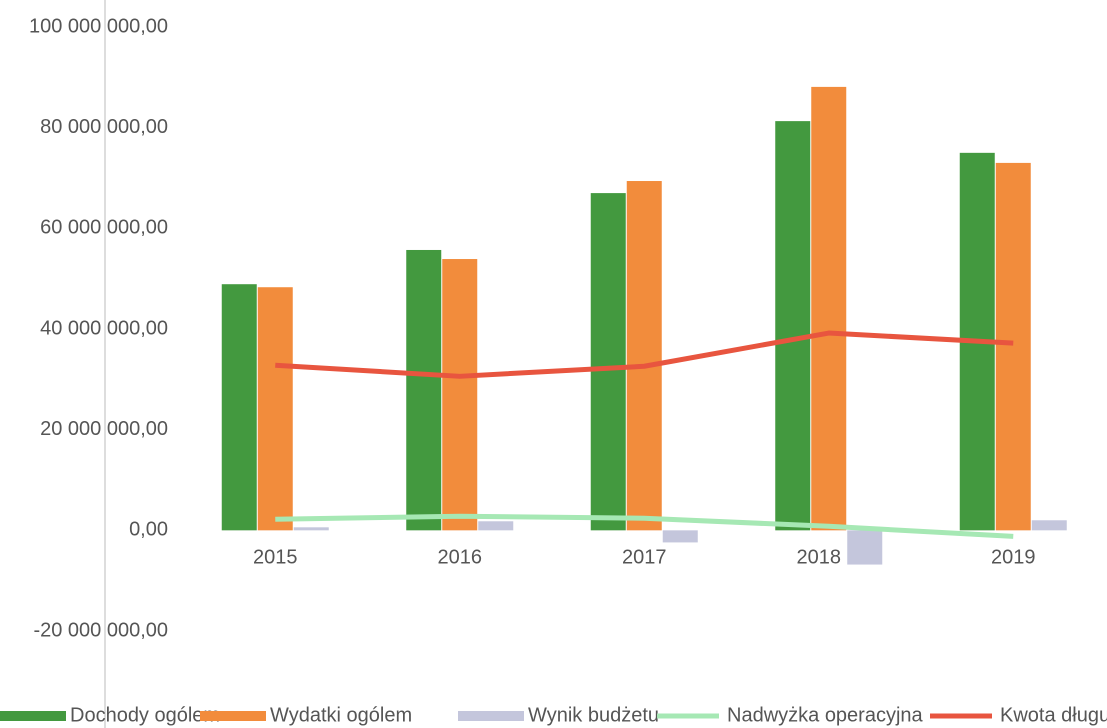 The width and height of the screenshot is (1107, 728). Describe the element at coordinates (104, 328) in the screenshot. I see `y-tick-label: 40 000 000,00` at that location.